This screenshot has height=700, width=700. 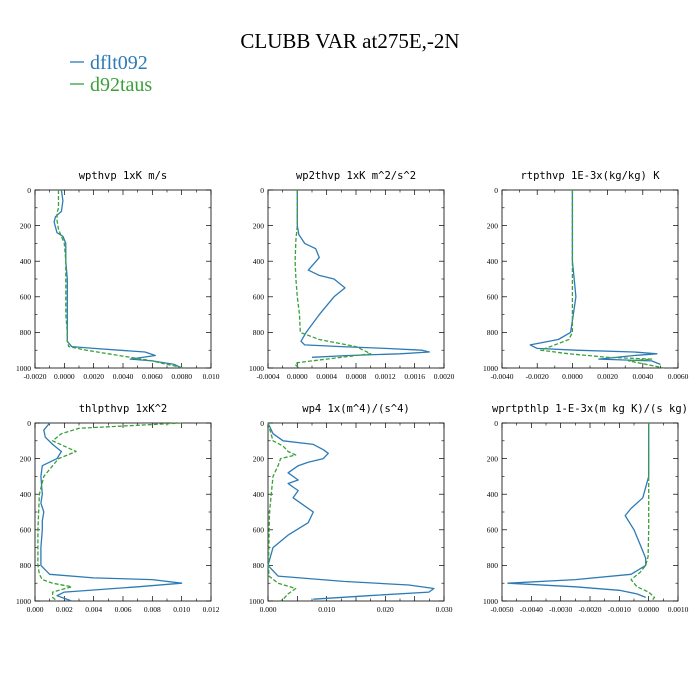 What do you see at coordinates (385, 376) in the screenshot?
I see `x-tick-label: 0.0012` at bounding box center [385, 376].